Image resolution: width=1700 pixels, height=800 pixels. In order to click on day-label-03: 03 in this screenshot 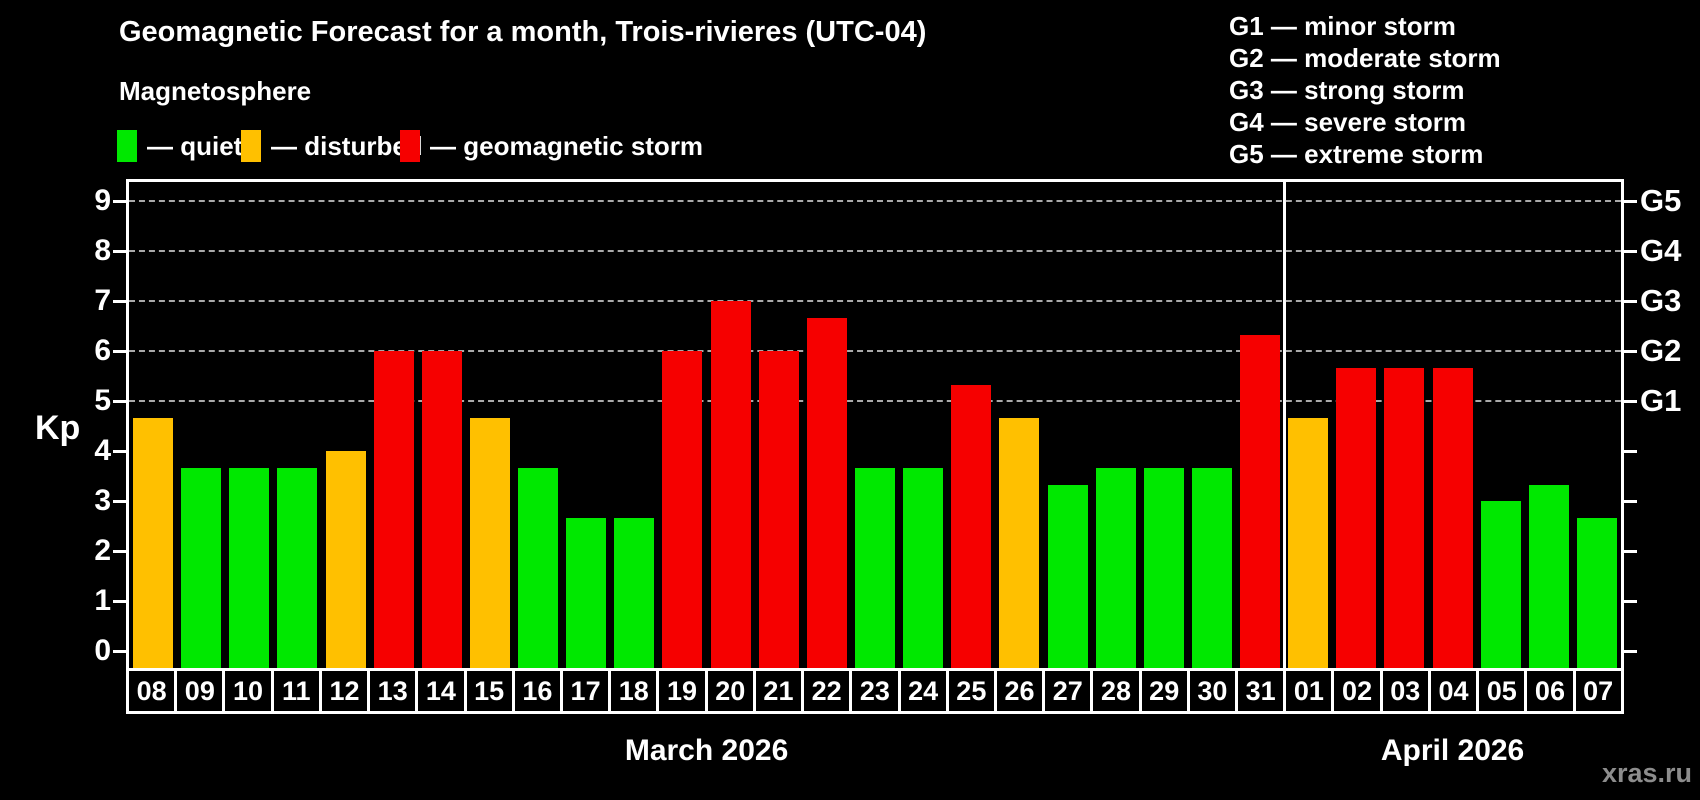, I will do `click(1403, 691)`.